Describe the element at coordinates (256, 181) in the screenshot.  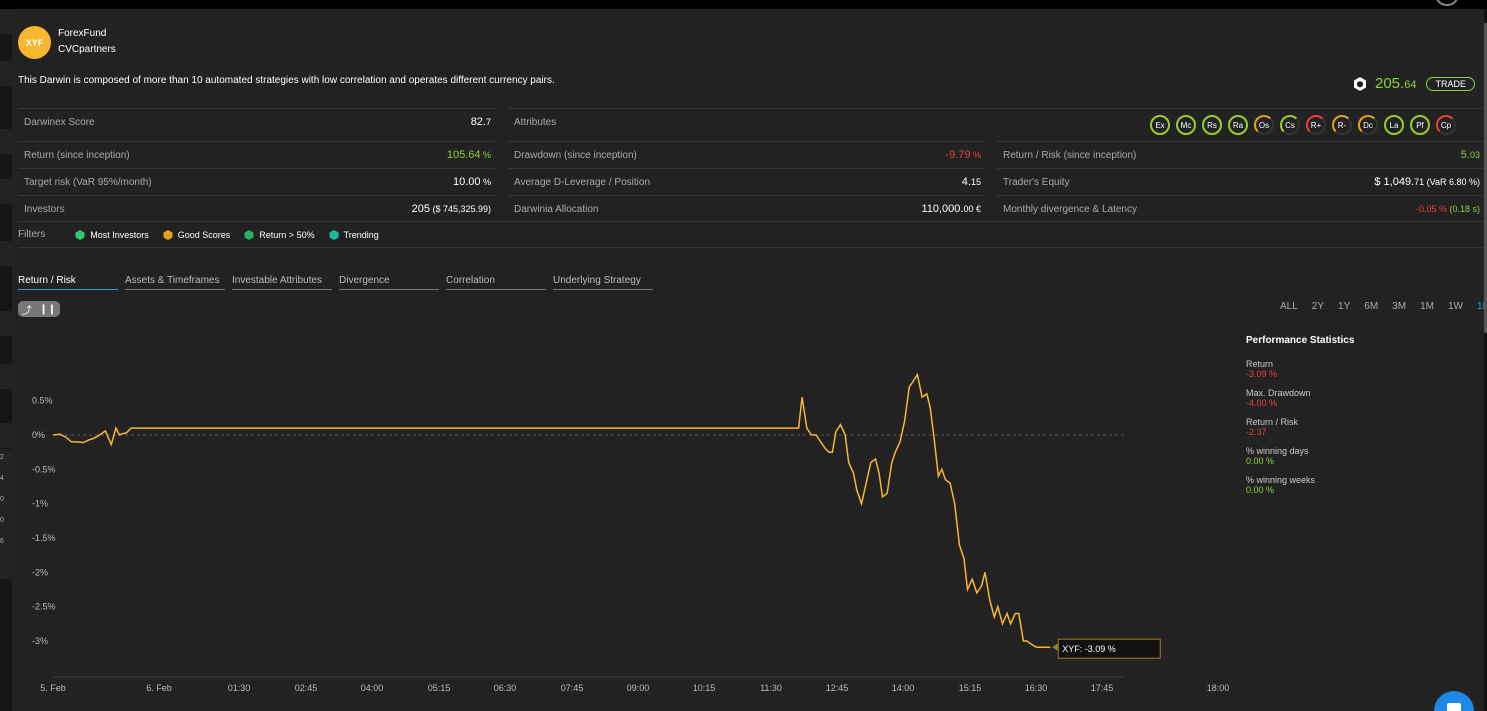
I see `target-risk-row: Target risk (VaR 95%/month) 10.00 %` at that location.